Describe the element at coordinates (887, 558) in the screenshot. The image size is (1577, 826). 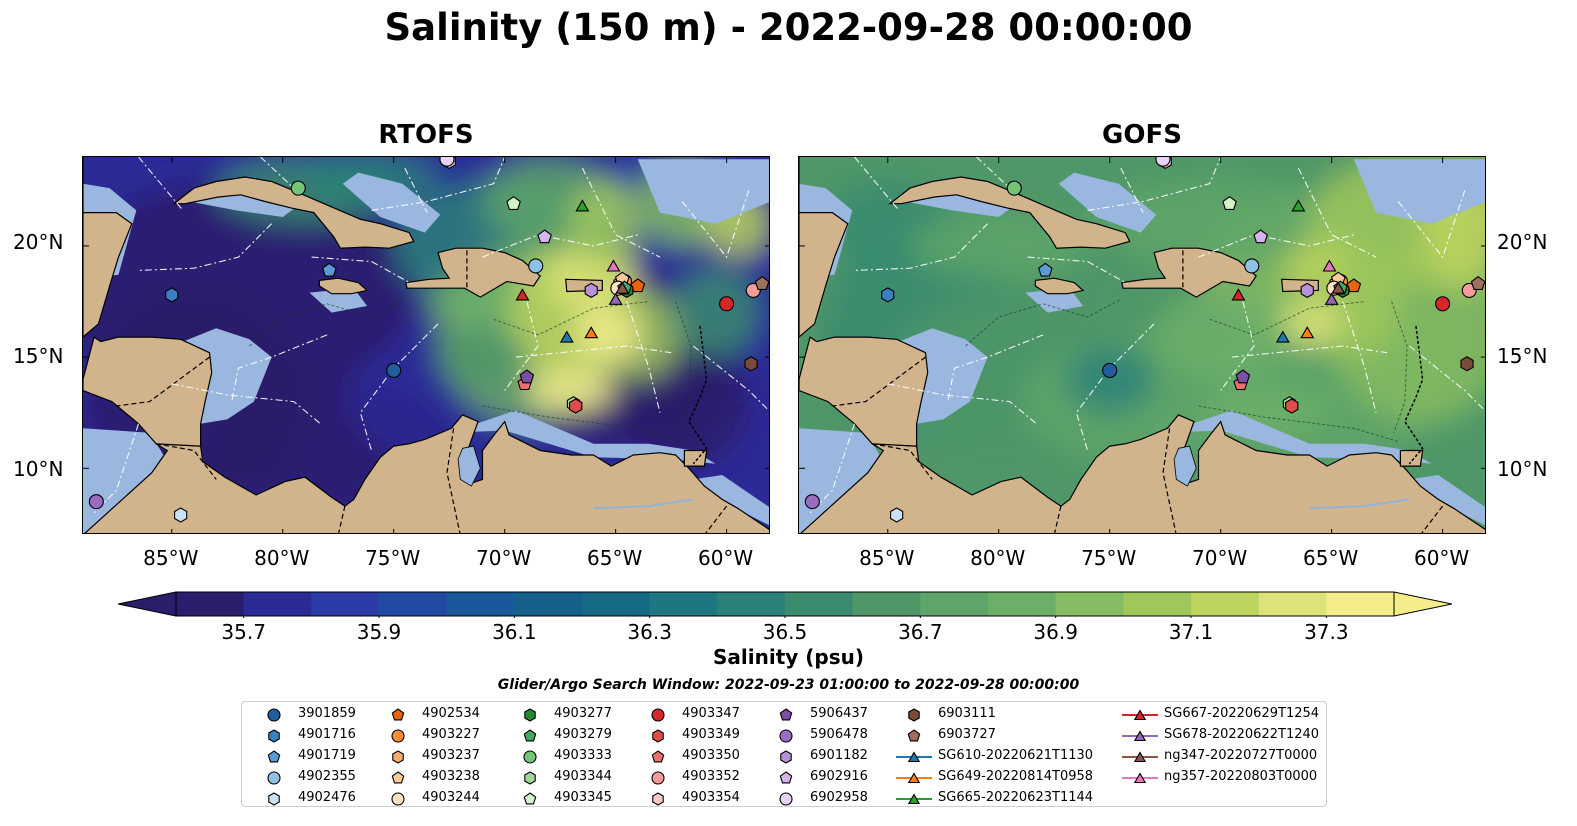
I see `lon-label: 85°W` at that location.